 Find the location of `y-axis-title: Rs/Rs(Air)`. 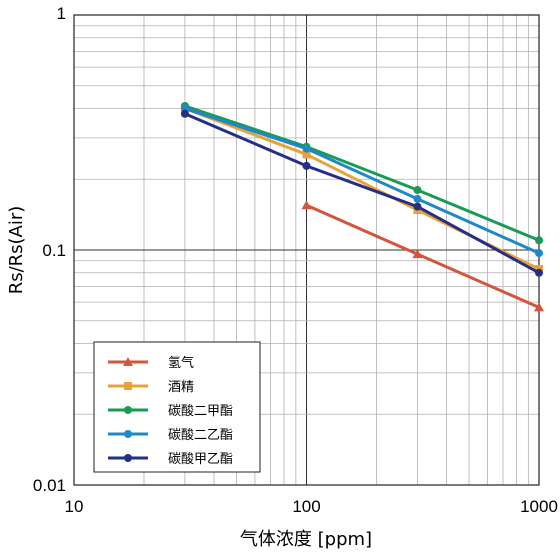

y-axis-title: Rs/Rs(Air) is located at coordinates (16, 250).